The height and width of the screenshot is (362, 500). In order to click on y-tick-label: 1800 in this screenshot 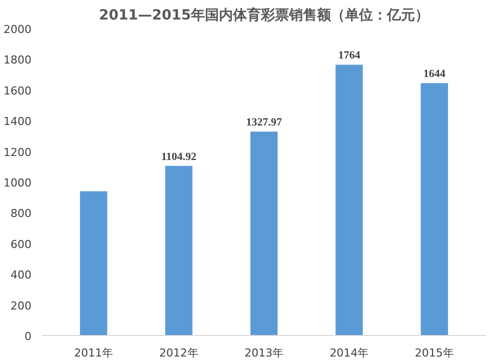, I will do `click(18, 60)`.